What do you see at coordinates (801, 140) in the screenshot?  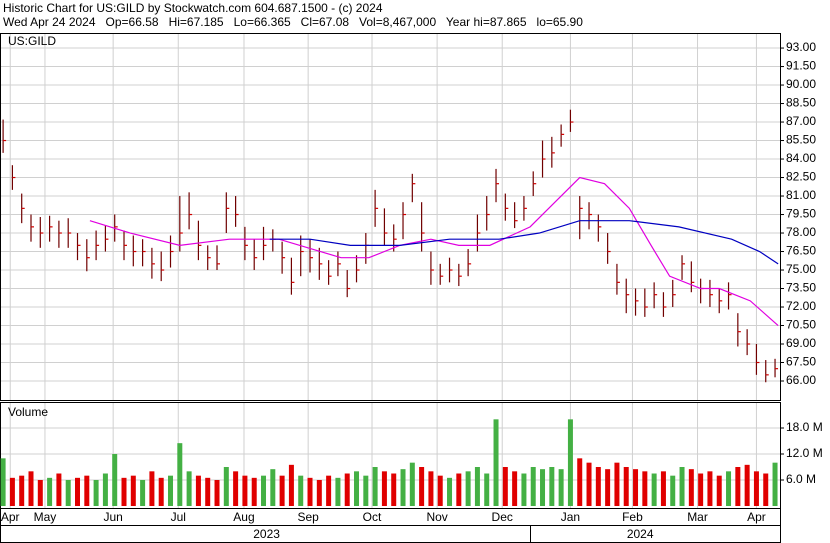 I see `y-tick-label: 85.50` at bounding box center [801, 140].